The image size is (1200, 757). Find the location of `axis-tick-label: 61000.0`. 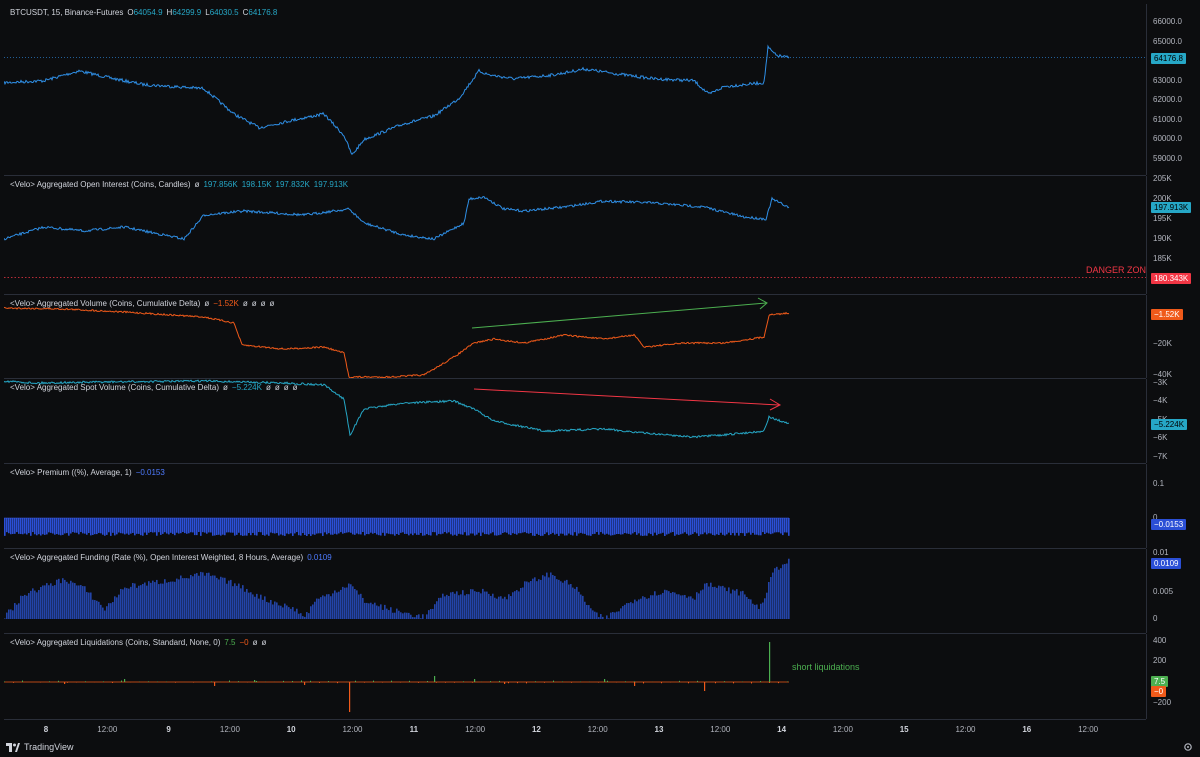

axis-tick-label: 61000.0 is located at coordinates (1167, 119).